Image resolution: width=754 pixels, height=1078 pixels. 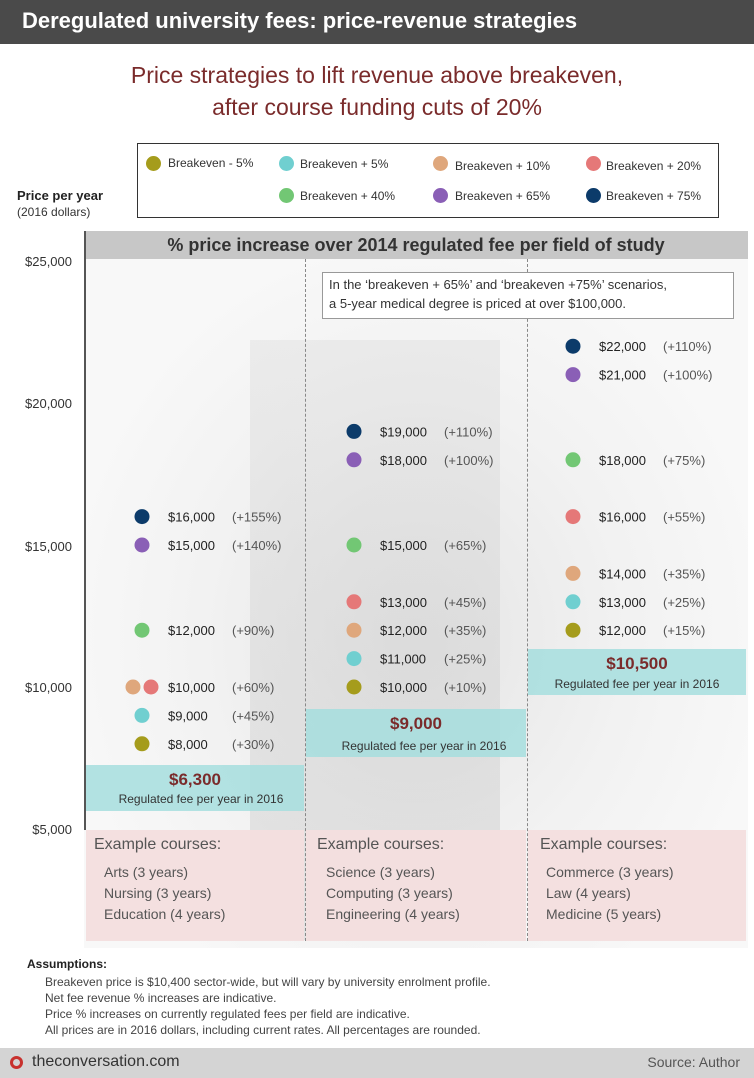 What do you see at coordinates (85, 530) in the screenshot?
I see `y-axis-line` at bounding box center [85, 530].